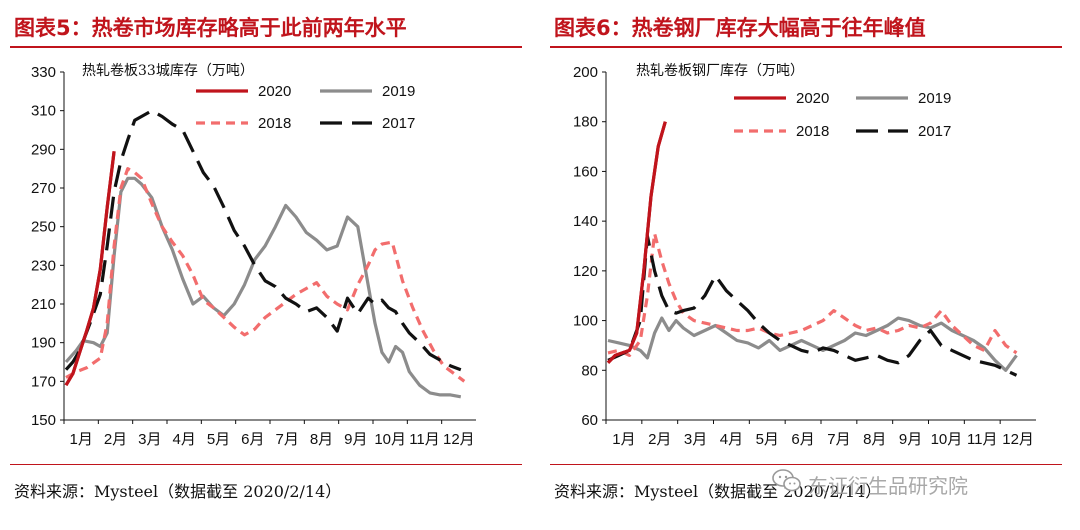  I want to click on series-line-2017, so click(812, 305).